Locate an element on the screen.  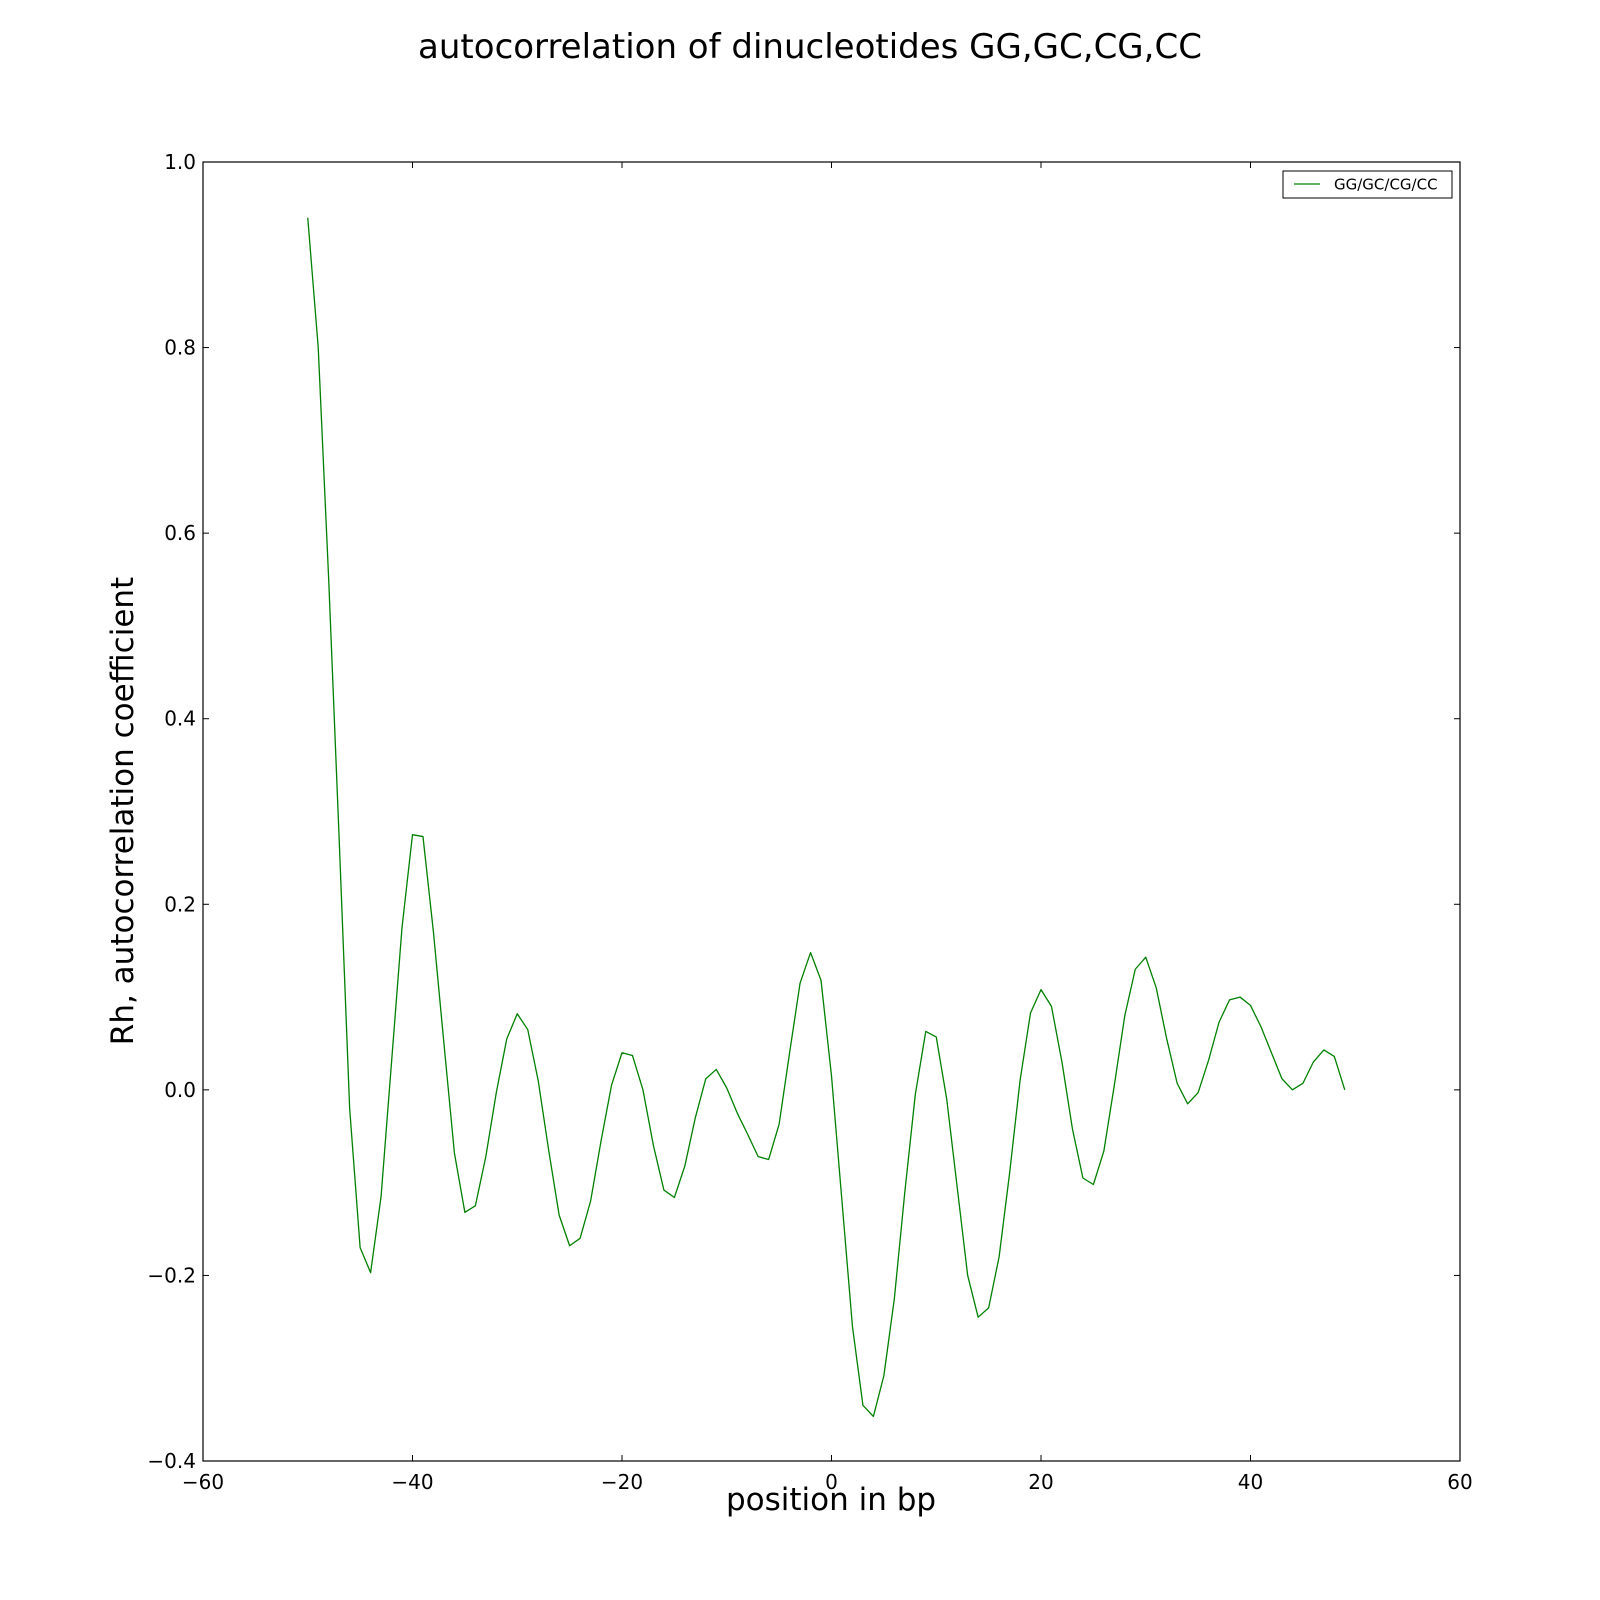
y-tick-label: −0.2 is located at coordinates (171, 1275).